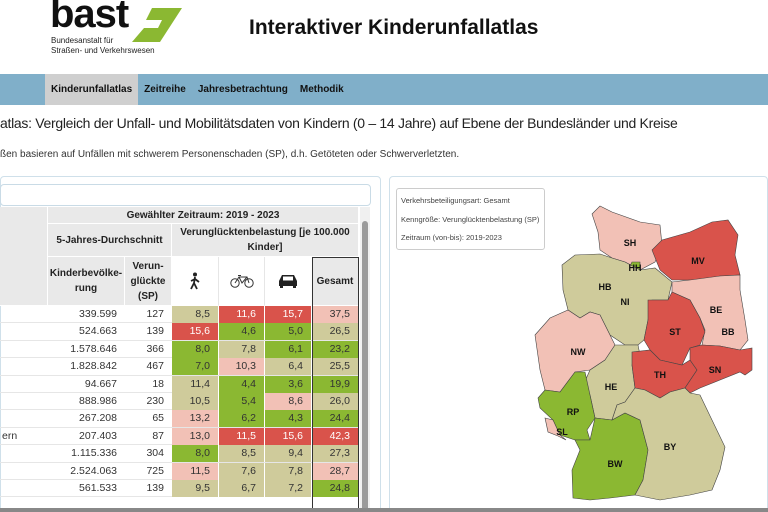 The height and width of the screenshot is (512, 768). What do you see at coordinates (288, 436) in the screenshot?
I see `cell-car: 15,6` at bounding box center [288, 436].